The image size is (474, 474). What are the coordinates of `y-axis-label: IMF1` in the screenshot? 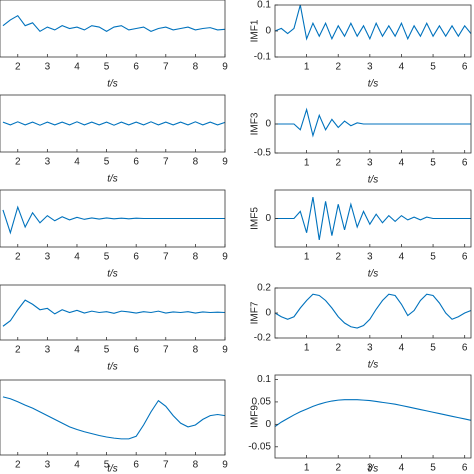 It's located at (255, 30).